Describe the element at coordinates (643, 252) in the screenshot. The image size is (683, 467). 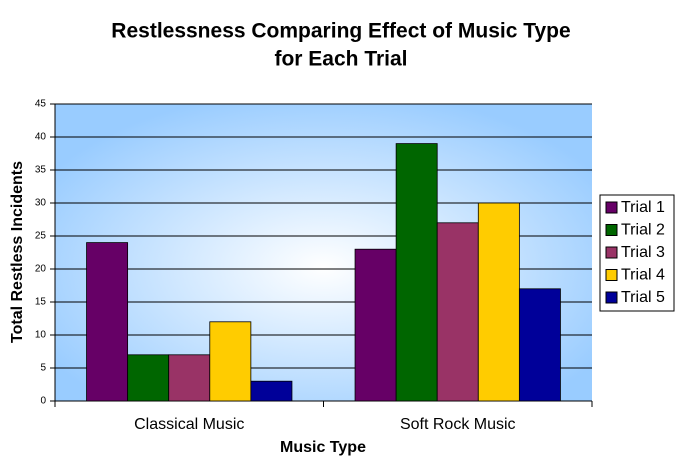
I see `legend-label: Trial 3` at that location.